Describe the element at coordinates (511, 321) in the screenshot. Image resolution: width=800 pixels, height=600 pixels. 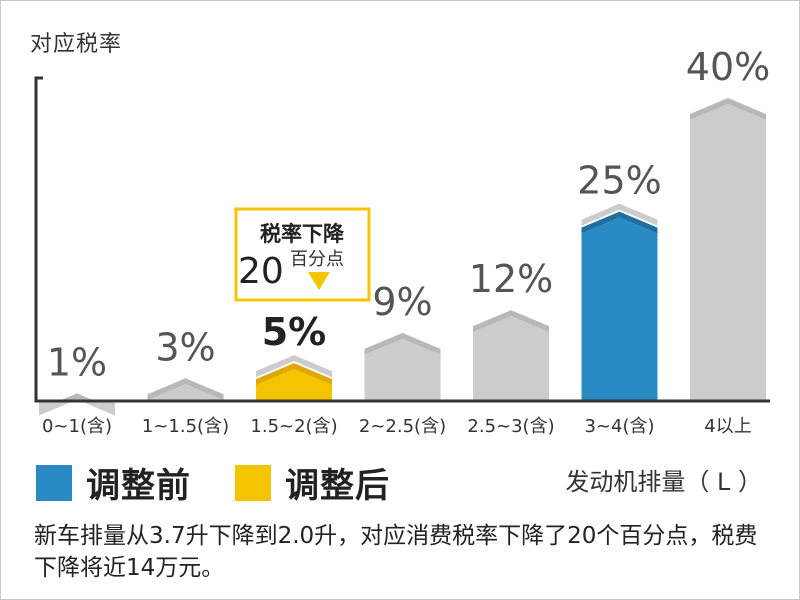
I see `bar-4-cap` at that location.